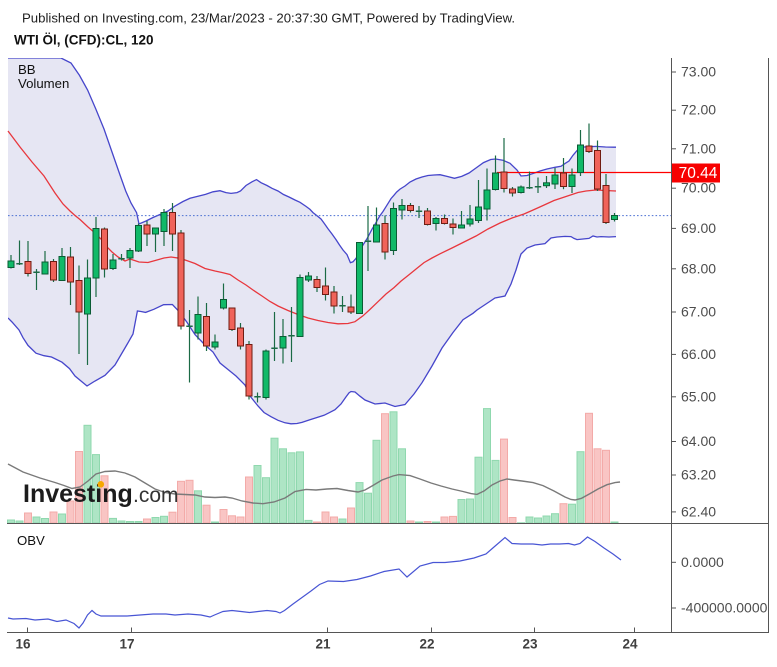 This screenshot has height=667, width=777. I want to click on svg-text: 64.00, so click(698, 441).